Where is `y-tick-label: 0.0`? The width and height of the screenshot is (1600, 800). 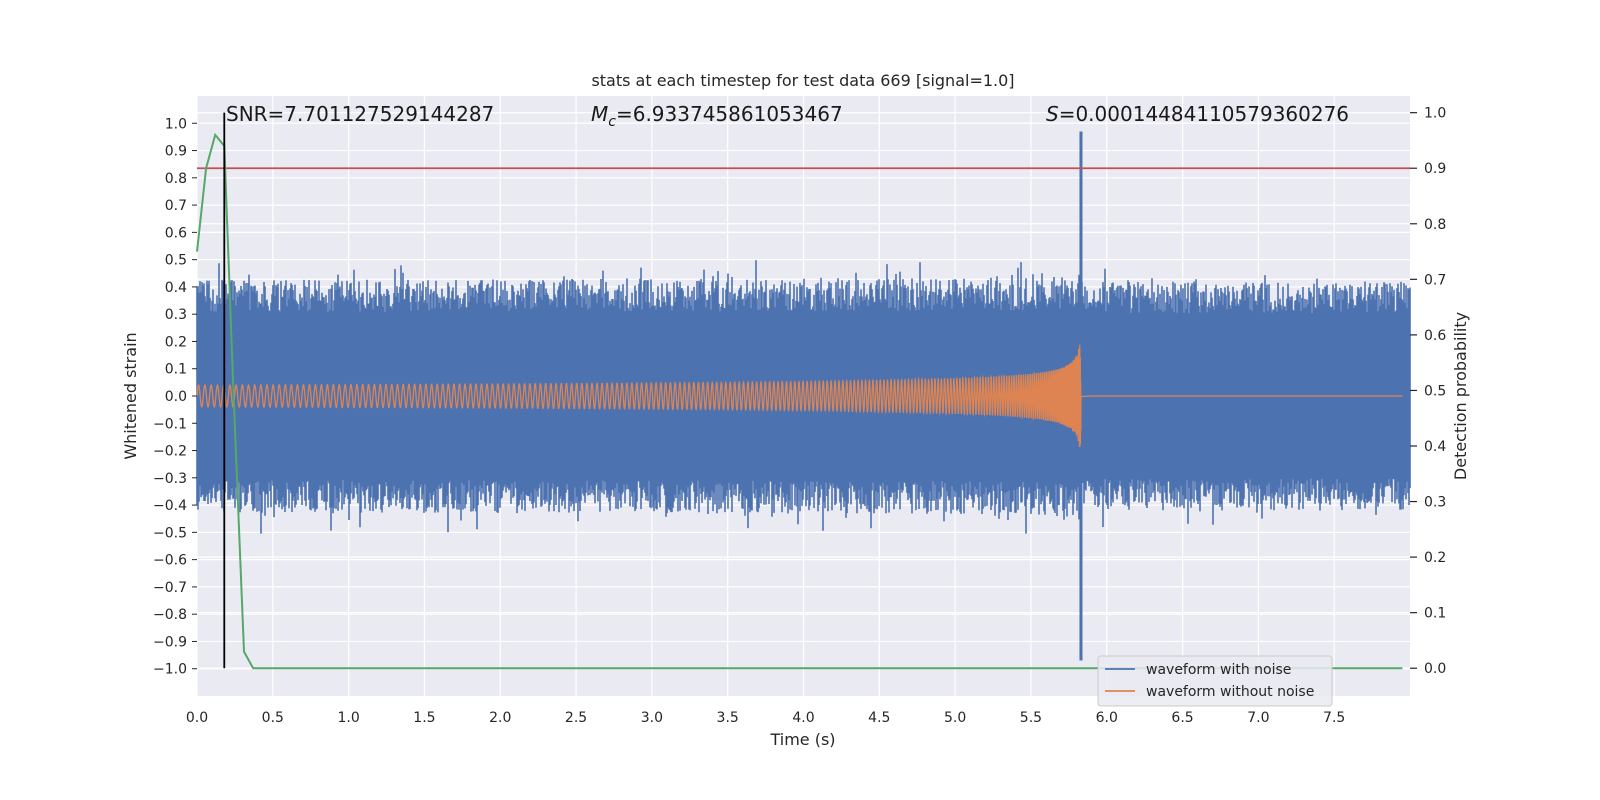 y-tick-label: 0.0 is located at coordinates (176, 397).